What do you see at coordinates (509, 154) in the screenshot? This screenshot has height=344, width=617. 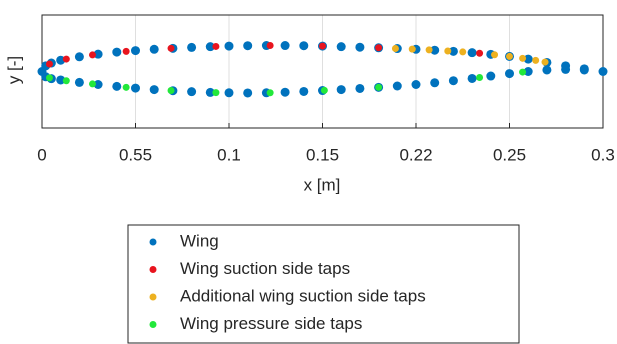 I see `x-tick-label: 0.25` at bounding box center [509, 154].